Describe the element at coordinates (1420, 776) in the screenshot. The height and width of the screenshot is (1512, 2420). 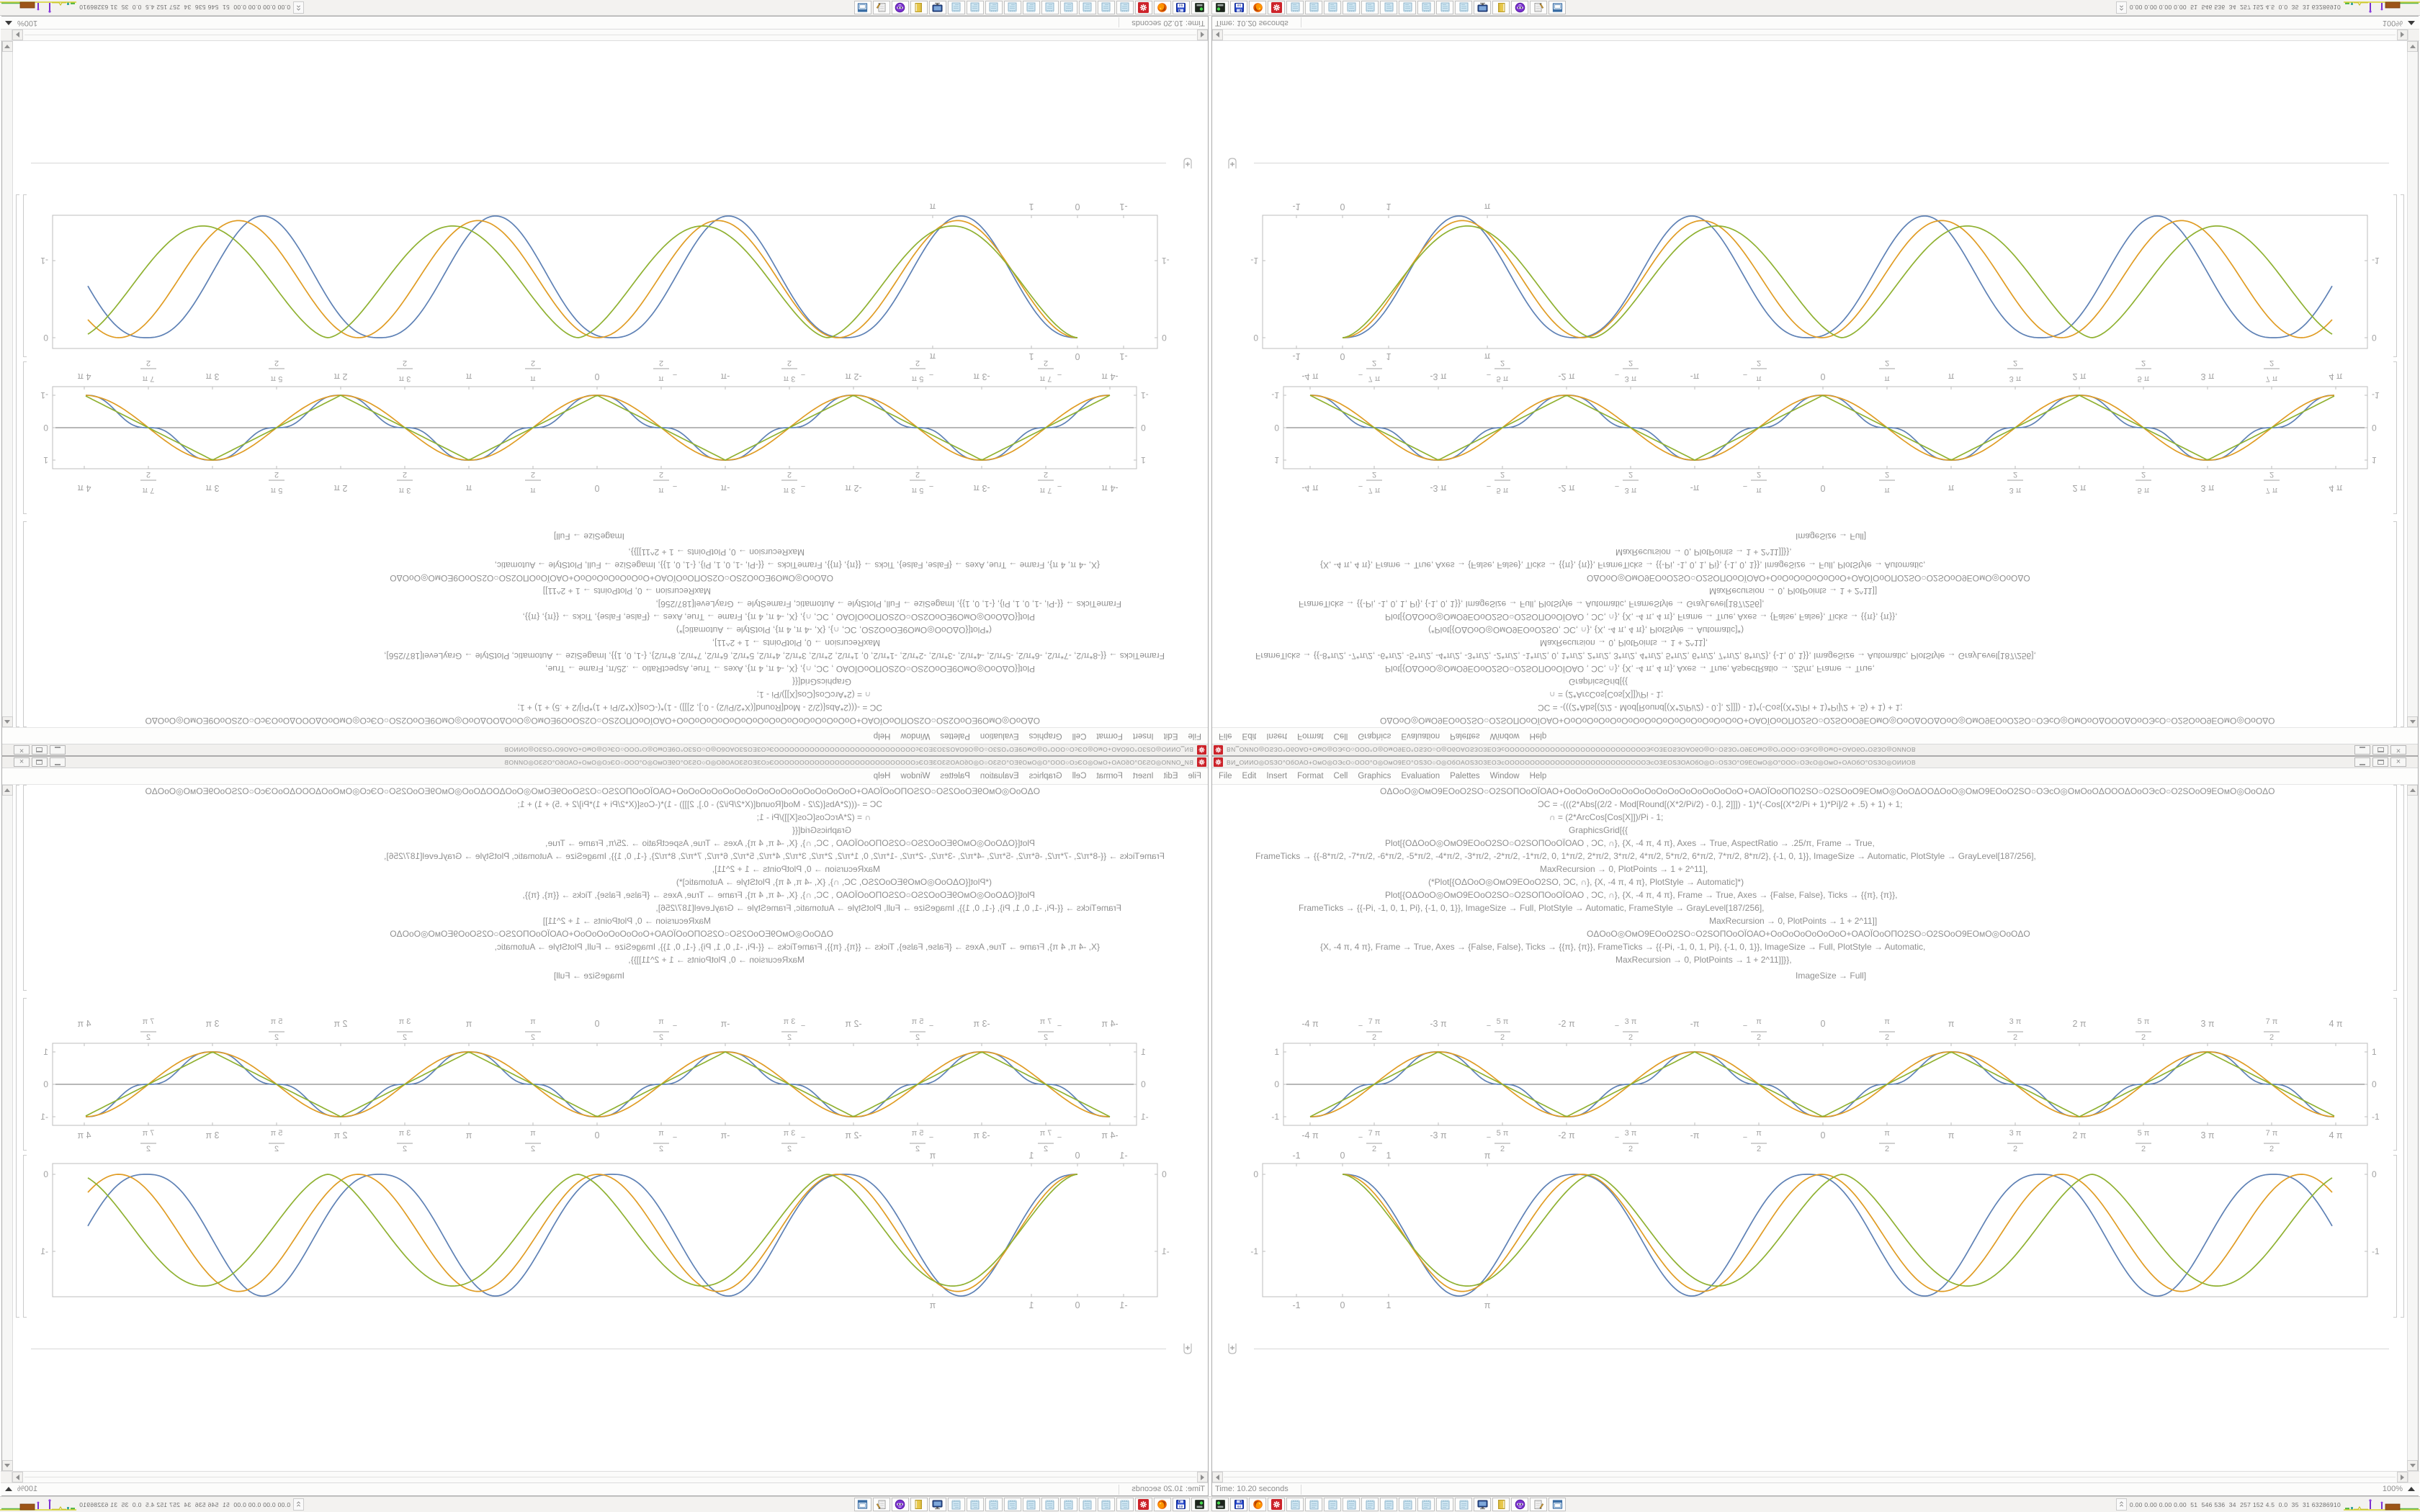
I see `menu-item-evaluation: Evaluation` at that location.